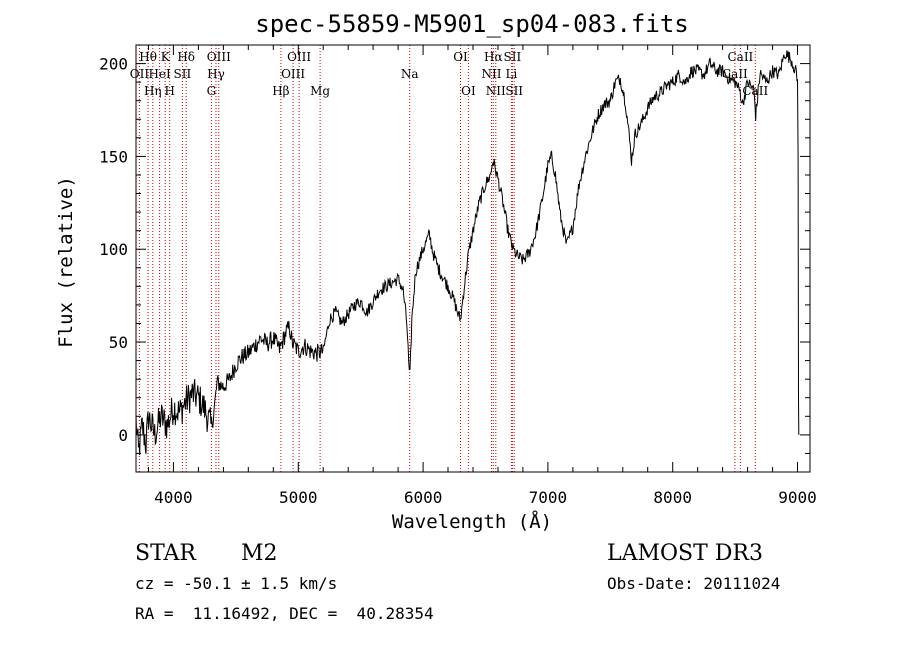  Describe the element at coordinates (113, 156) in the screenshot. I see `y-tick-label: 150` at that location.